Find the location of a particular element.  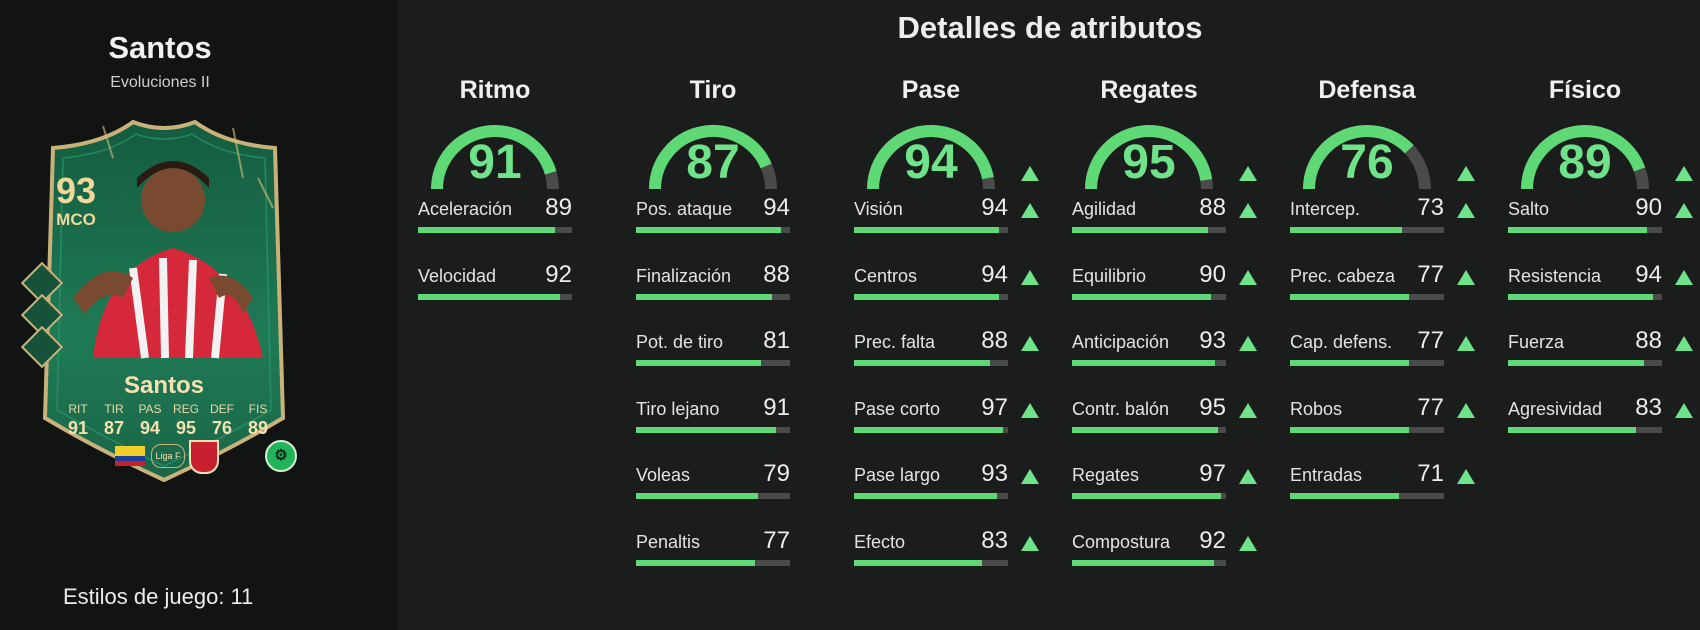

card-stat: REG 95 is located at coordinates (186, 420).